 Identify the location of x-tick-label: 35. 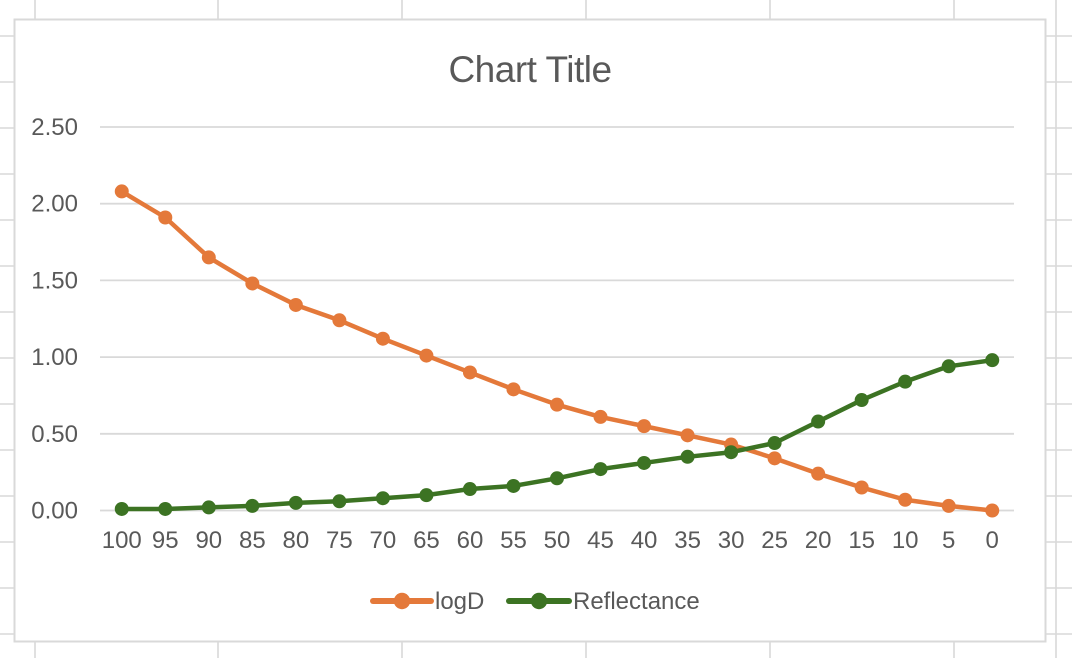
(687, 540).